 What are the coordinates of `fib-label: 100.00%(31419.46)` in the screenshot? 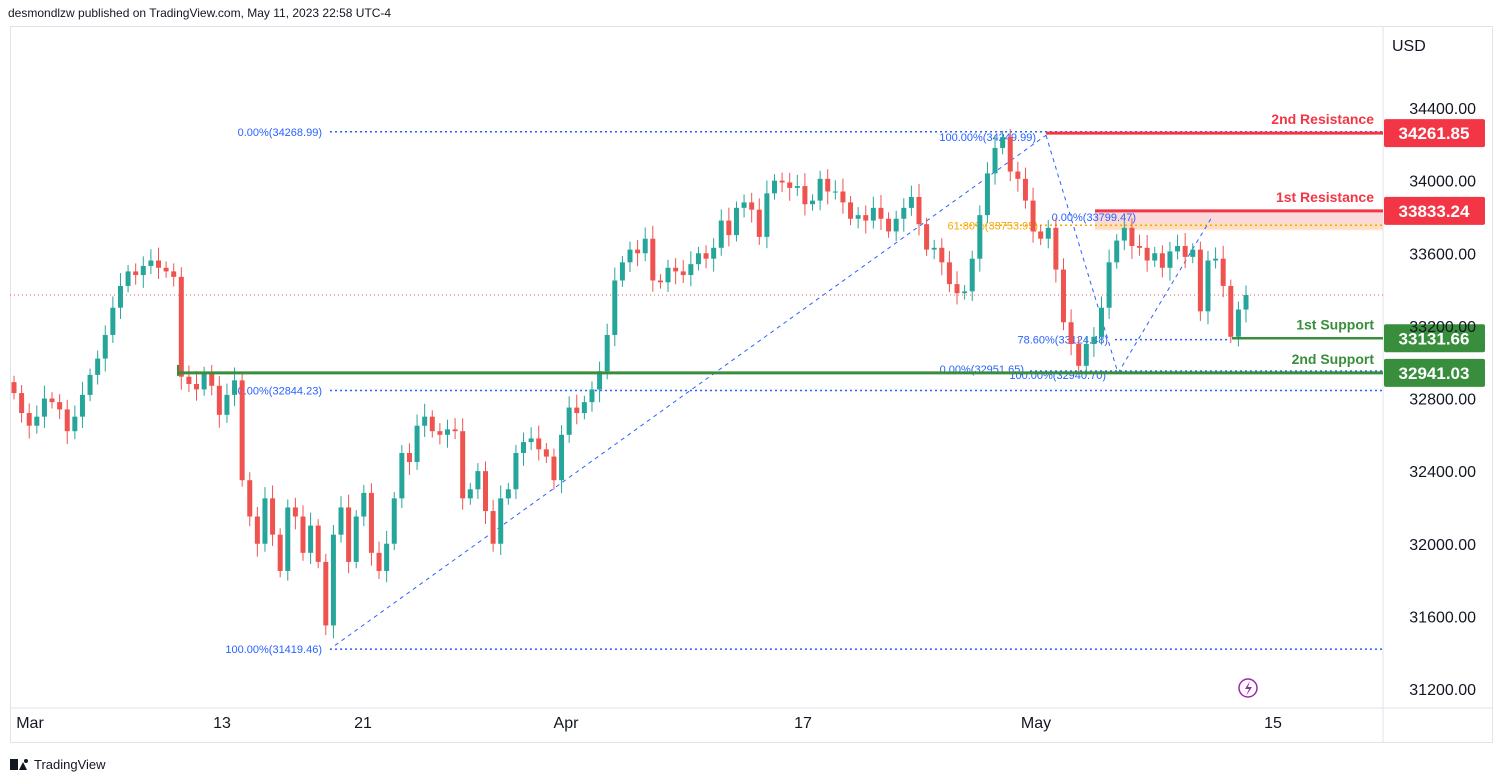 It's located at (273, 650).